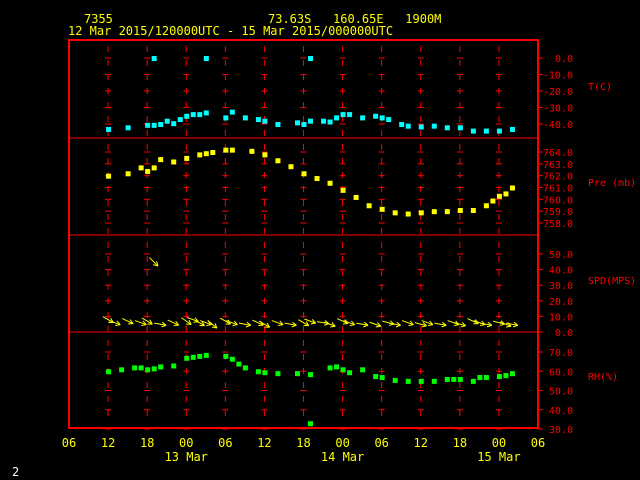 This screenshot has height=480, width=640. What do you see at coordinates (558, 189) in the screenshot?
I see `y-tick-label: 761.0` at bounding box center [558, 189].